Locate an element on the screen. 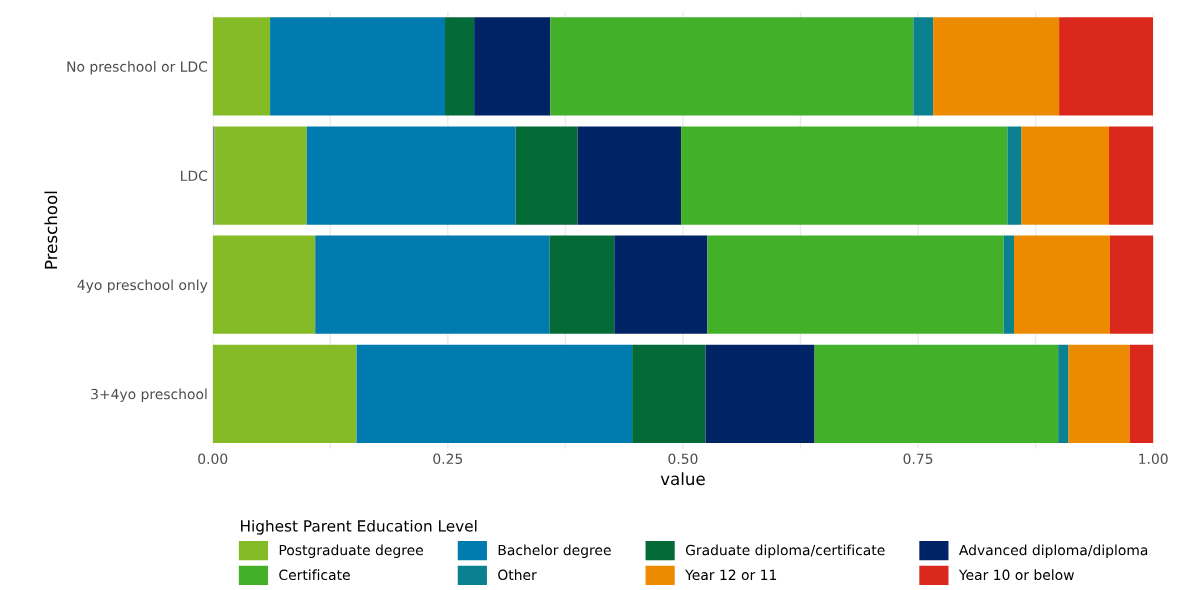  legend-label: Certificate is located at coordinates (314, 575).